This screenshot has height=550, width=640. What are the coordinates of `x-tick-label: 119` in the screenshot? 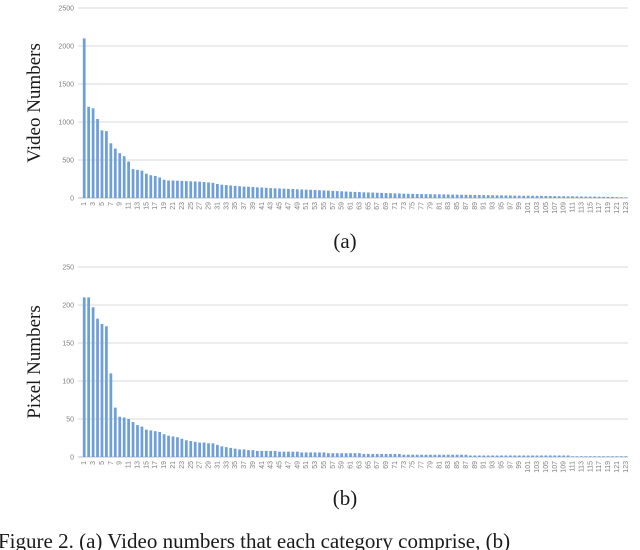 It's located at (608, 466).